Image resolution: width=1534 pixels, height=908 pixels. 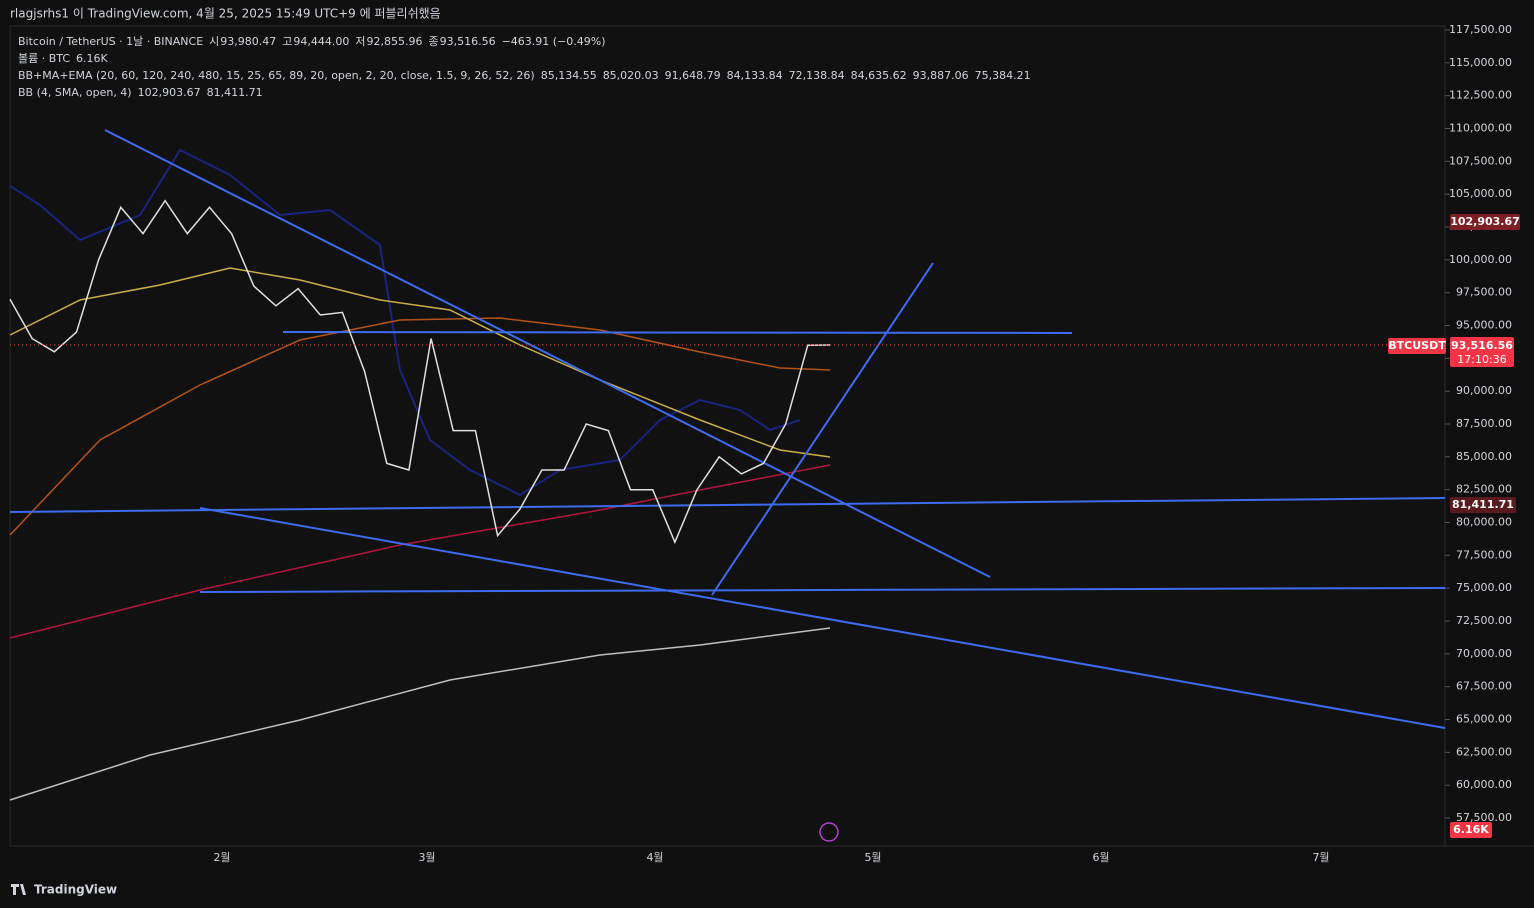 I want to click on y-tick-label: 87,500.00, so click(x=1484, y=423).